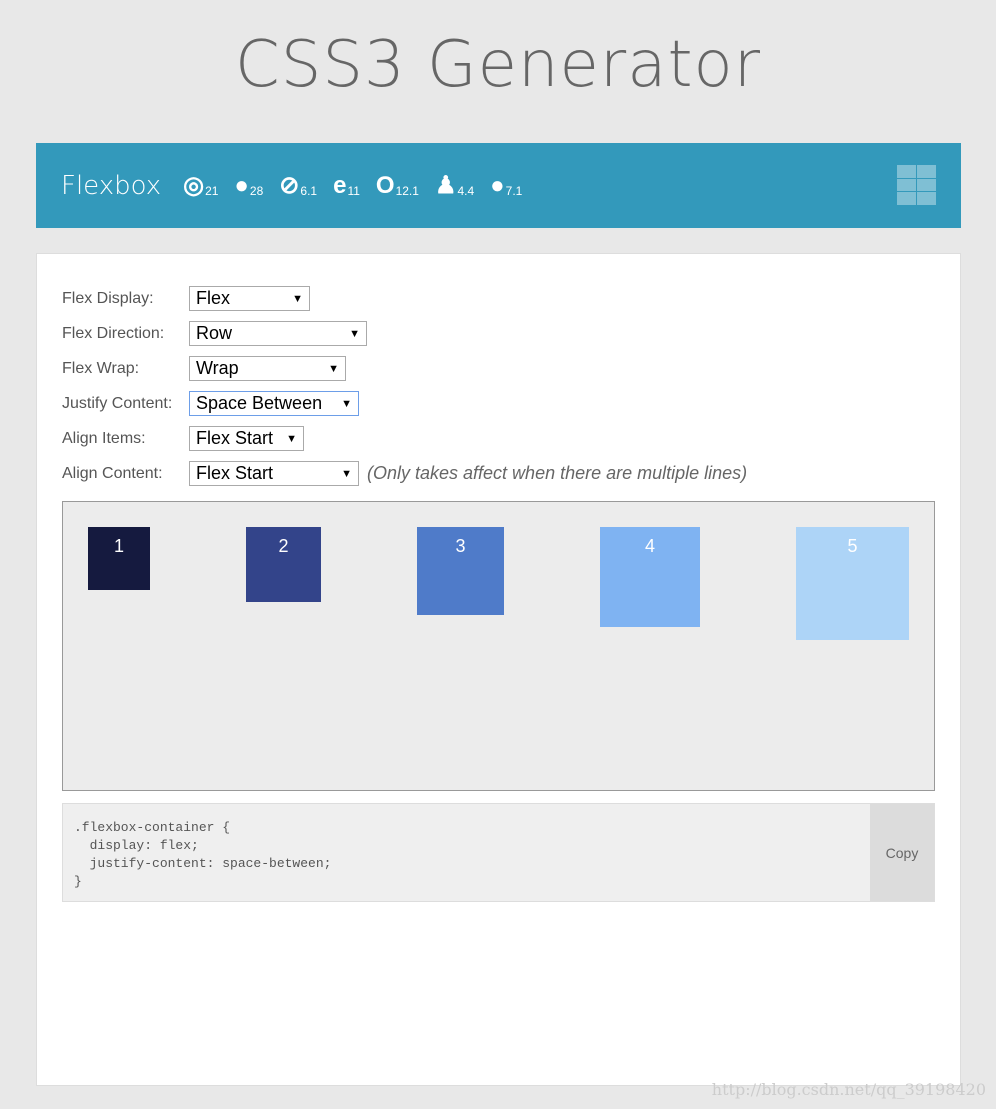  I want to click on firefox-icon: ●, so click(241, 185).